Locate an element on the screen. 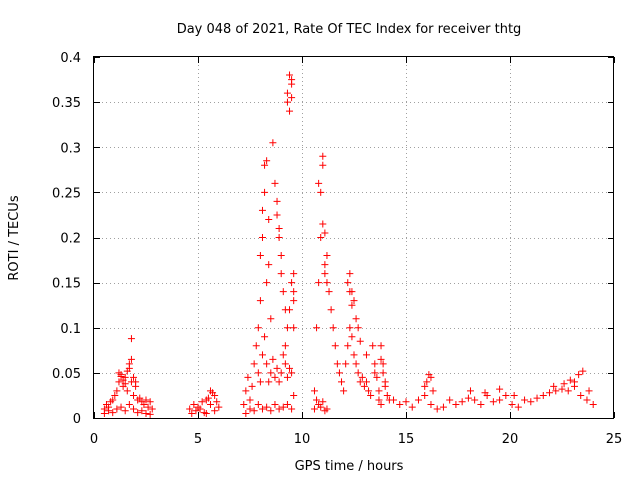 This screenshot has height=480, width=640. x-tick-label: 20 is located at coordinates (510, 439).